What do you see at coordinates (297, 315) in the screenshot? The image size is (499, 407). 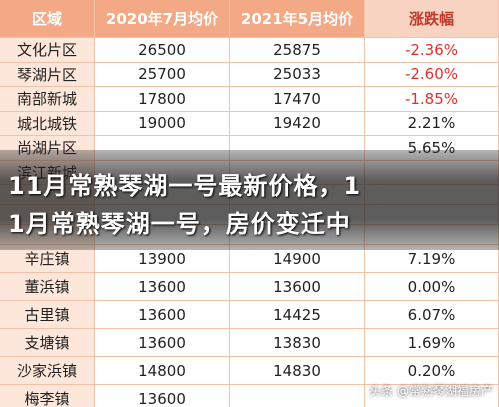 I see `value-cell: 14425` at bounding box center [297, 315].